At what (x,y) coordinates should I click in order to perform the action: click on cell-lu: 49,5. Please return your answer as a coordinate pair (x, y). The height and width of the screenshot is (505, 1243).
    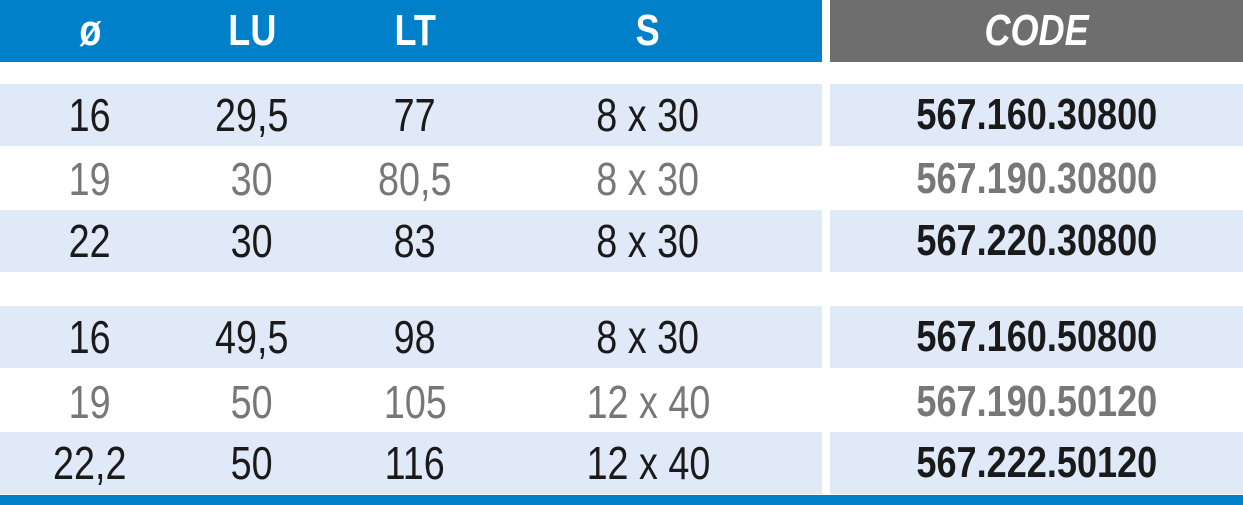
    Looking at the image, I should click on (252, 337).